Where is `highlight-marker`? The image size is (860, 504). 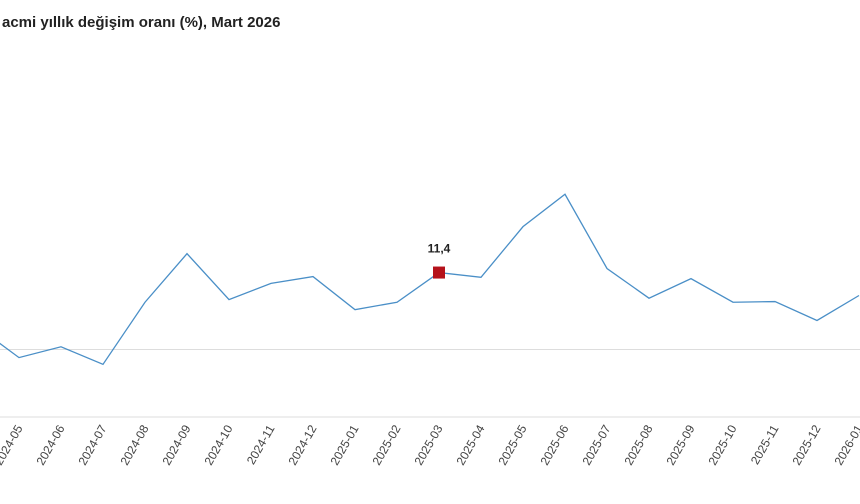 highlight-marker is located at coordinates (439, 272).